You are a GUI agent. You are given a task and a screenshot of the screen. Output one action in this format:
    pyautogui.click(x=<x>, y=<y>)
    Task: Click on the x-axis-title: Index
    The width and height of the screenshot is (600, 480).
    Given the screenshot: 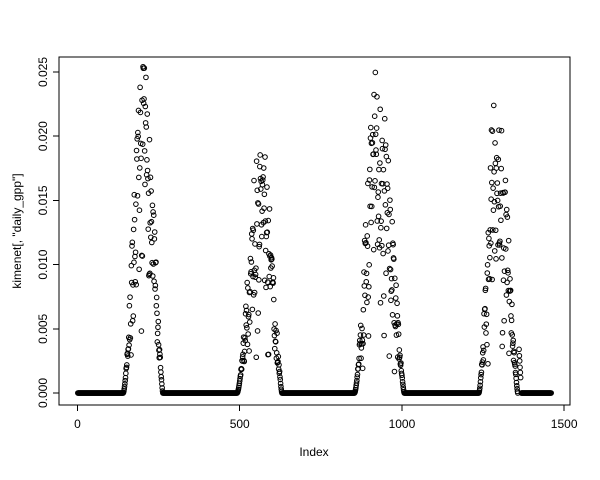 What is the action you would take?
    pyautogui.click(x=314, y=452)
    